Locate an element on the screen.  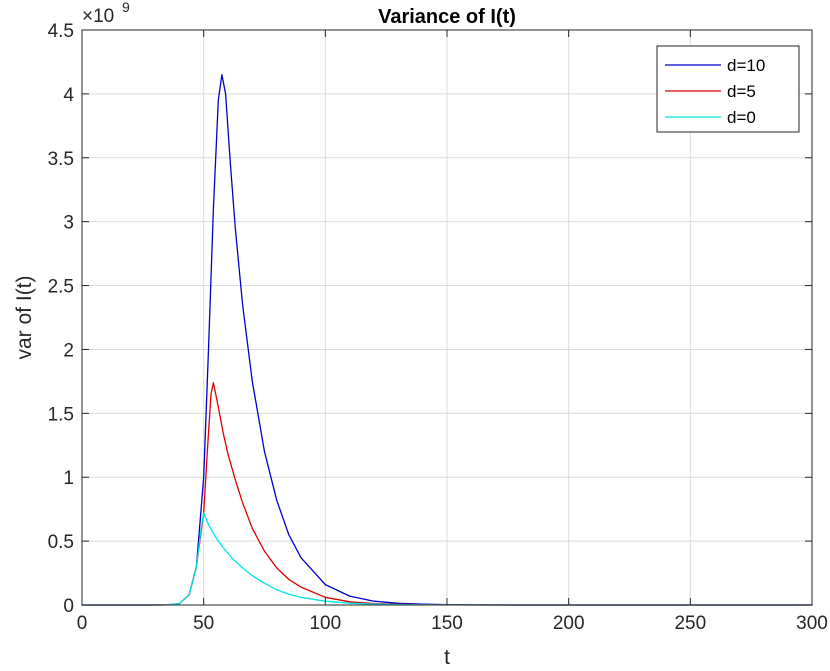
x-tick-label: 0 is located at coordinates (82, 623).